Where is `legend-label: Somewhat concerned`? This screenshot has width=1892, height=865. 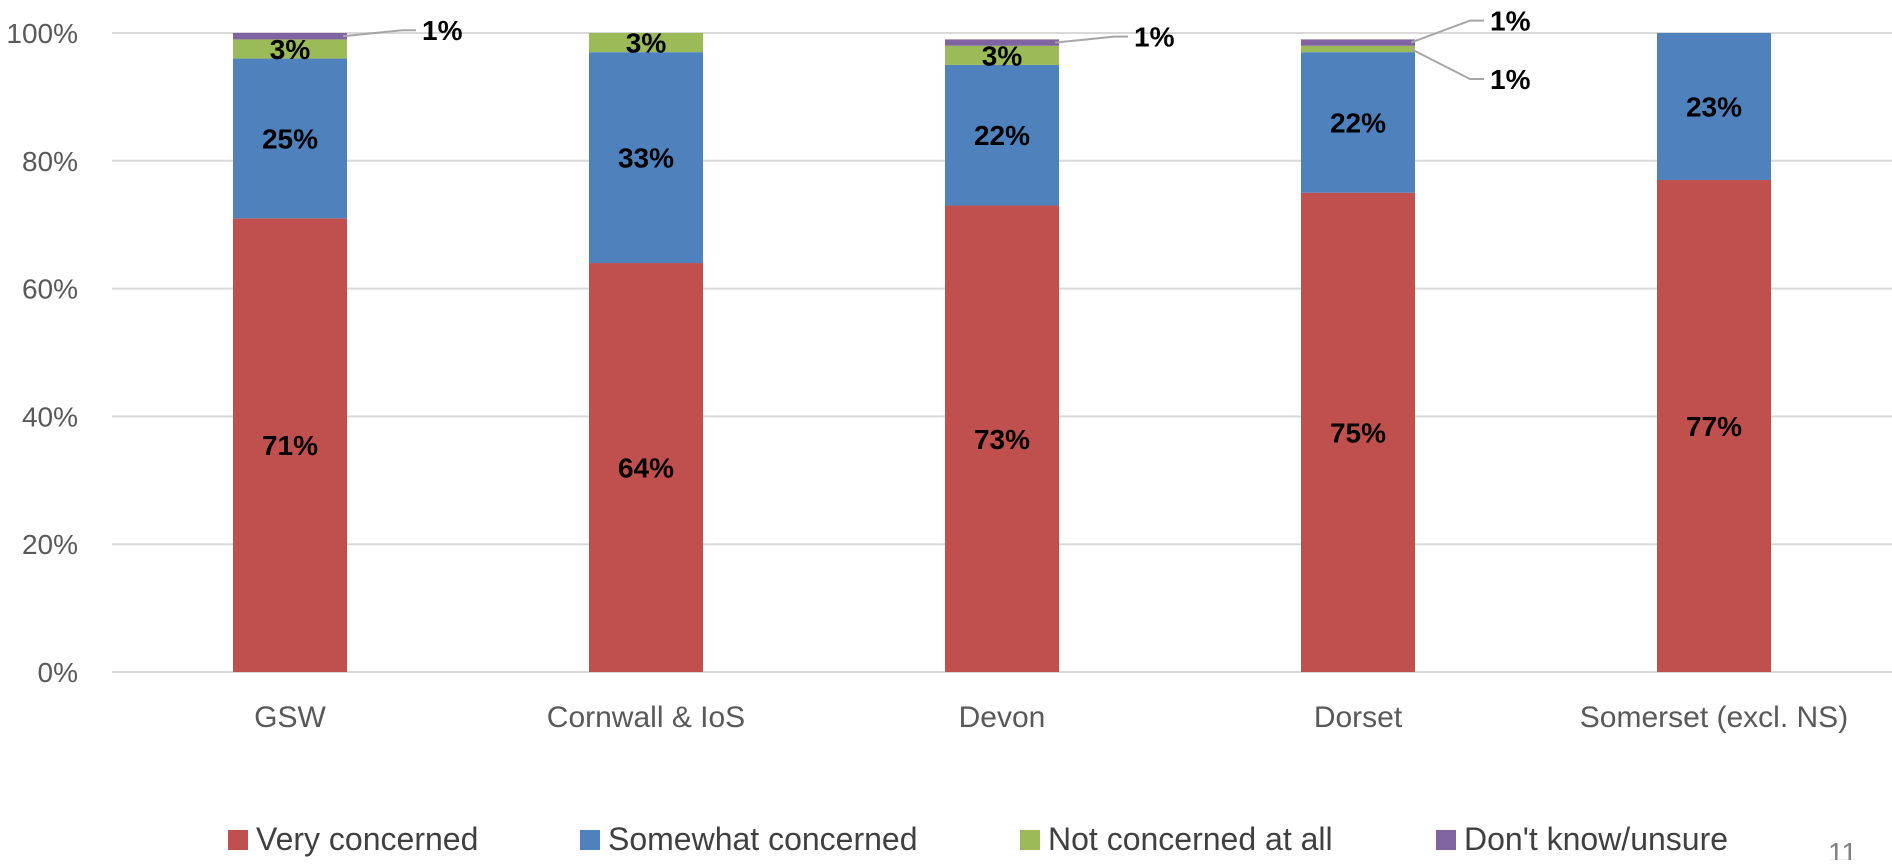 legend-label: Somewhat concerned is located at coordinates (763, 839).